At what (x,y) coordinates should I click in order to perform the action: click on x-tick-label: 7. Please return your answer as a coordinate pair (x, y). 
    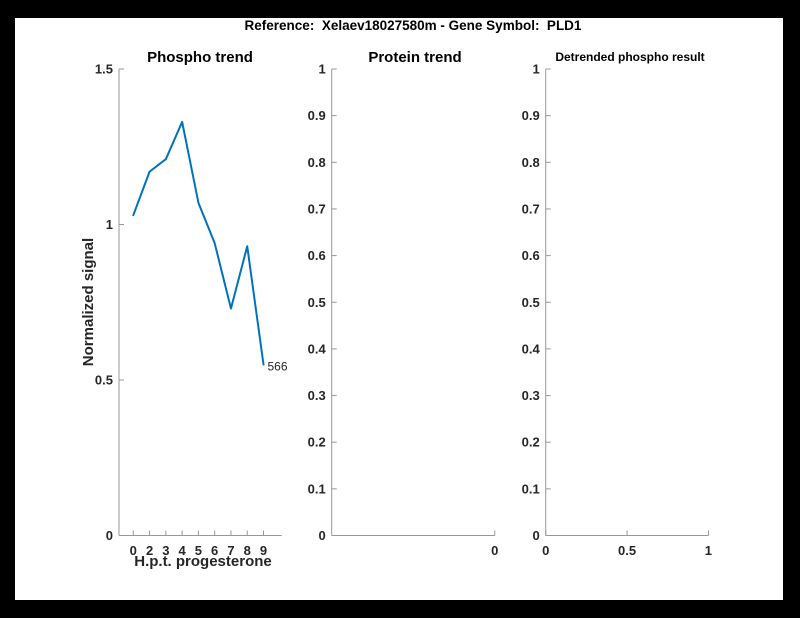
    Looking at the image, I should click on (230, 550).